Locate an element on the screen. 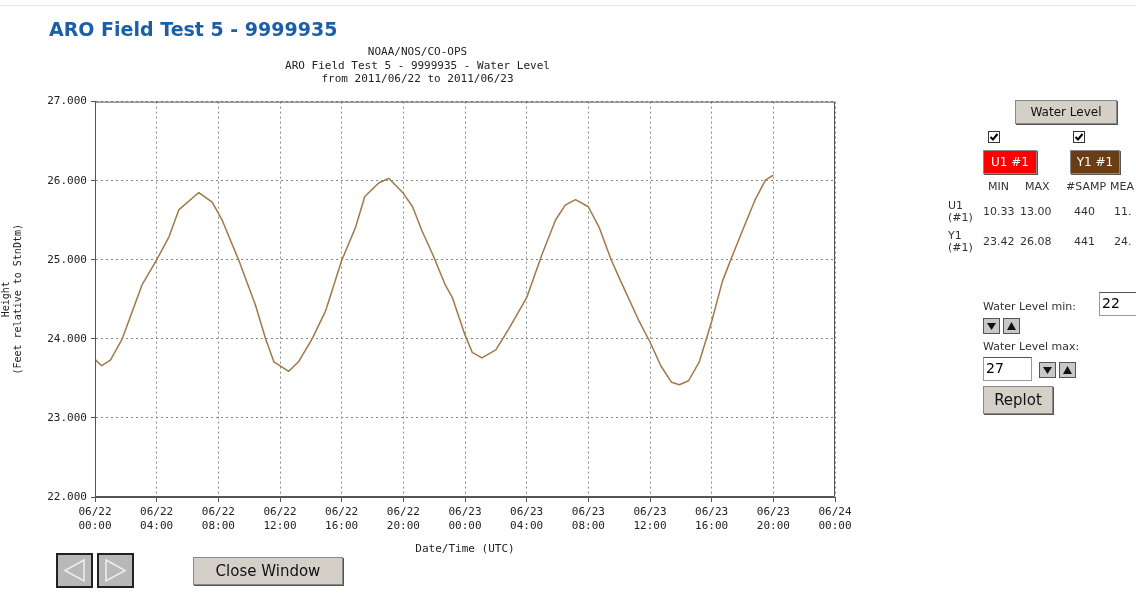 The image size is (1136, 605). x-tick-label: 06/22 20:00 is located at coordinates (403, 518).